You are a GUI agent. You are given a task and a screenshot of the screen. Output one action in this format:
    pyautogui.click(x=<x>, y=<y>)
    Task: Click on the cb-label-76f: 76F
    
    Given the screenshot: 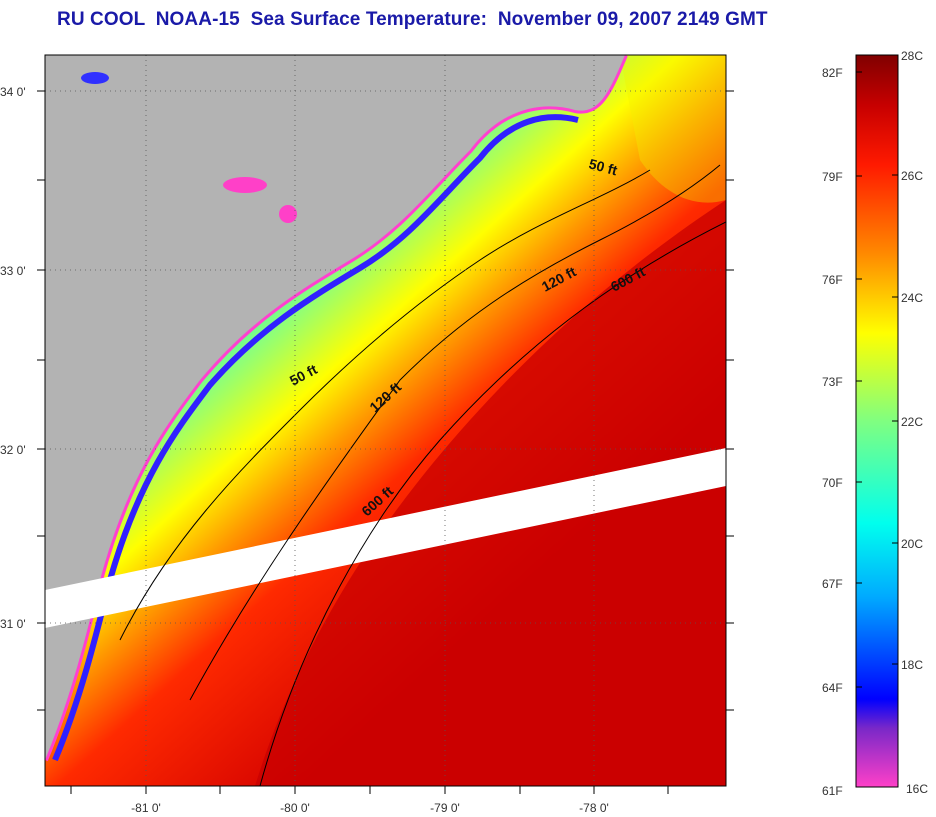 What is the action you would take?
    pyautogui.click(x=832, y=280)
    